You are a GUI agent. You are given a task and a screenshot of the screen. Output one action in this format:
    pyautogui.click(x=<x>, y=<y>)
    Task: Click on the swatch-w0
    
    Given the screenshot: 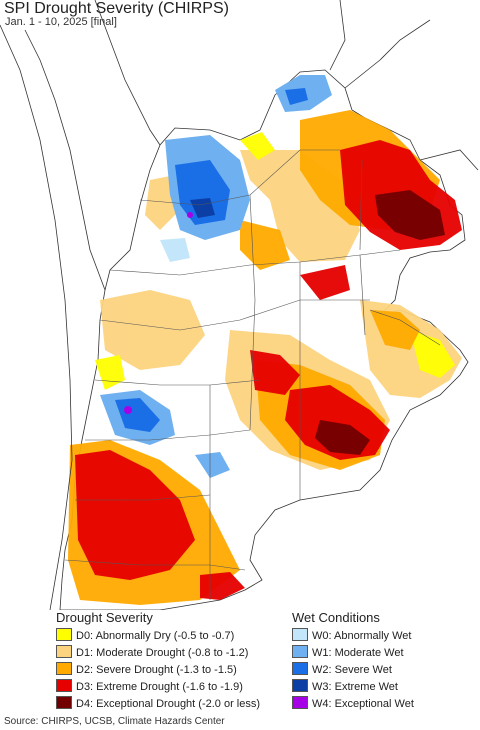 What is the action you would take?
    pyautogui.click(x=300, y=634)
    